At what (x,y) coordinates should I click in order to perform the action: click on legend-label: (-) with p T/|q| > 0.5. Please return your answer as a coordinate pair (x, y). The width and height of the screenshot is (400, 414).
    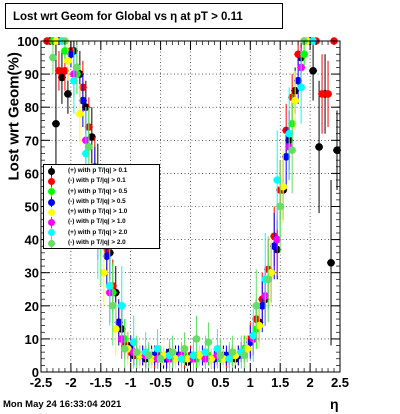
    Looking at the image, I should click on (97, 201).